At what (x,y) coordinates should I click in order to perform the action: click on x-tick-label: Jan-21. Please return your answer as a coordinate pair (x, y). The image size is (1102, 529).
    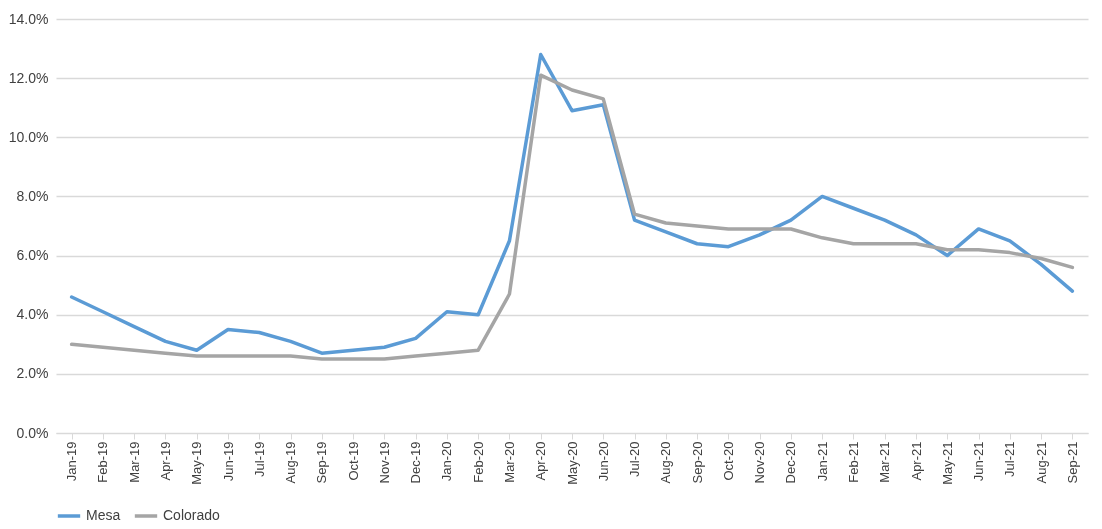
    Looking at the image, I should click on (822, 461).